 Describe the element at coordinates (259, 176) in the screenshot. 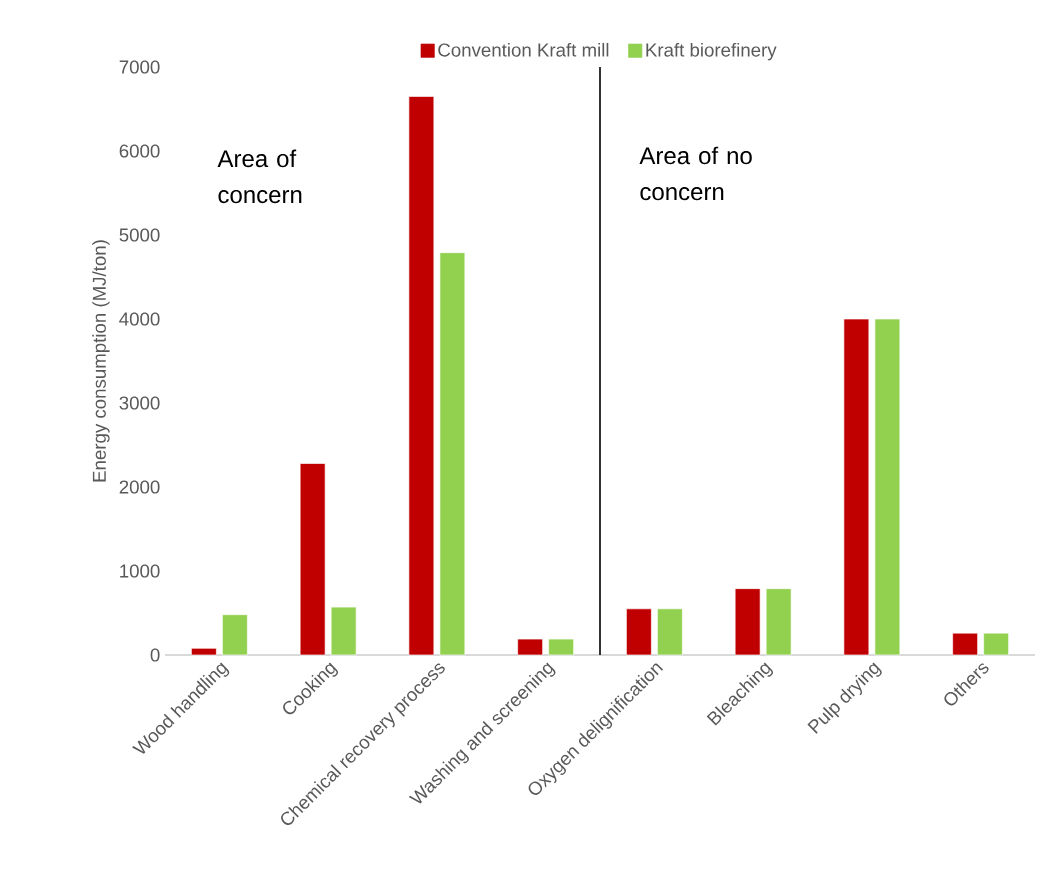

I see `annotation: Area of concern` at that location.